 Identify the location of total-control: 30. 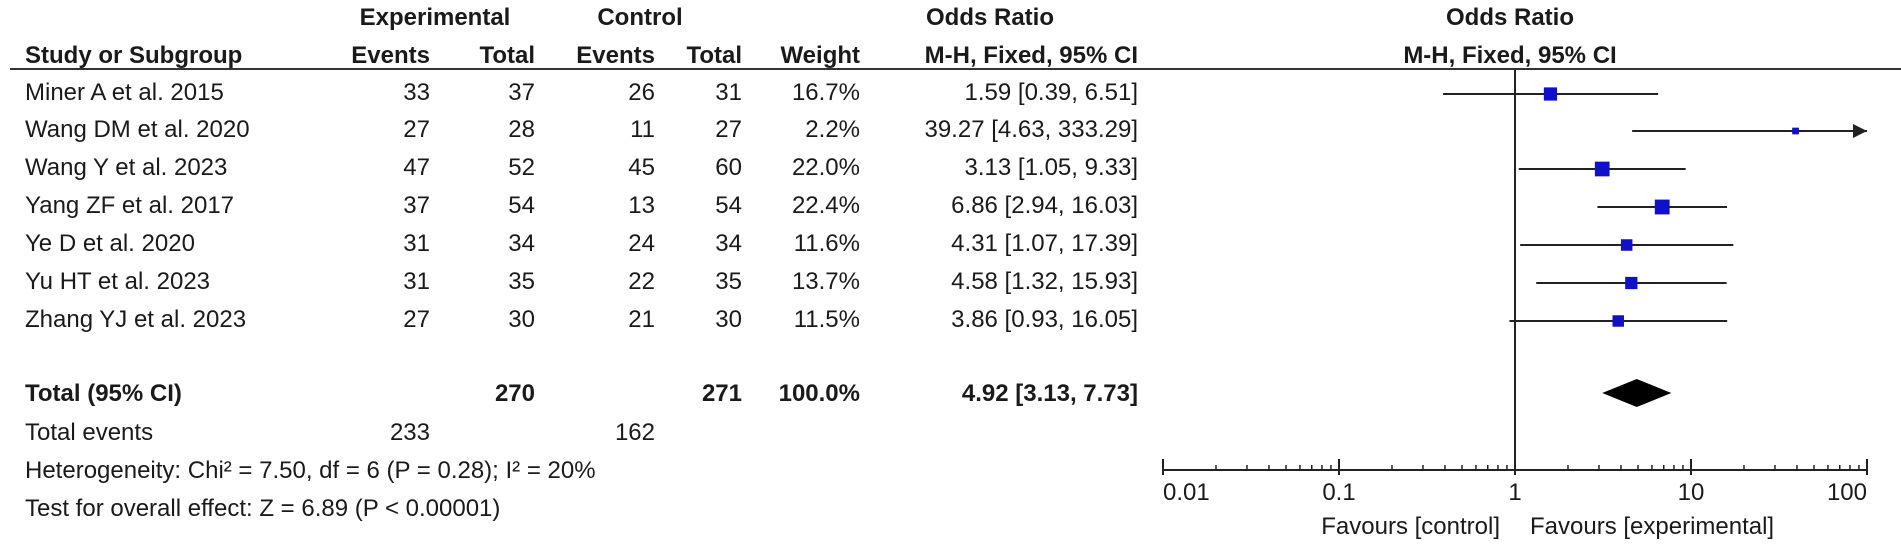
(728, 319).